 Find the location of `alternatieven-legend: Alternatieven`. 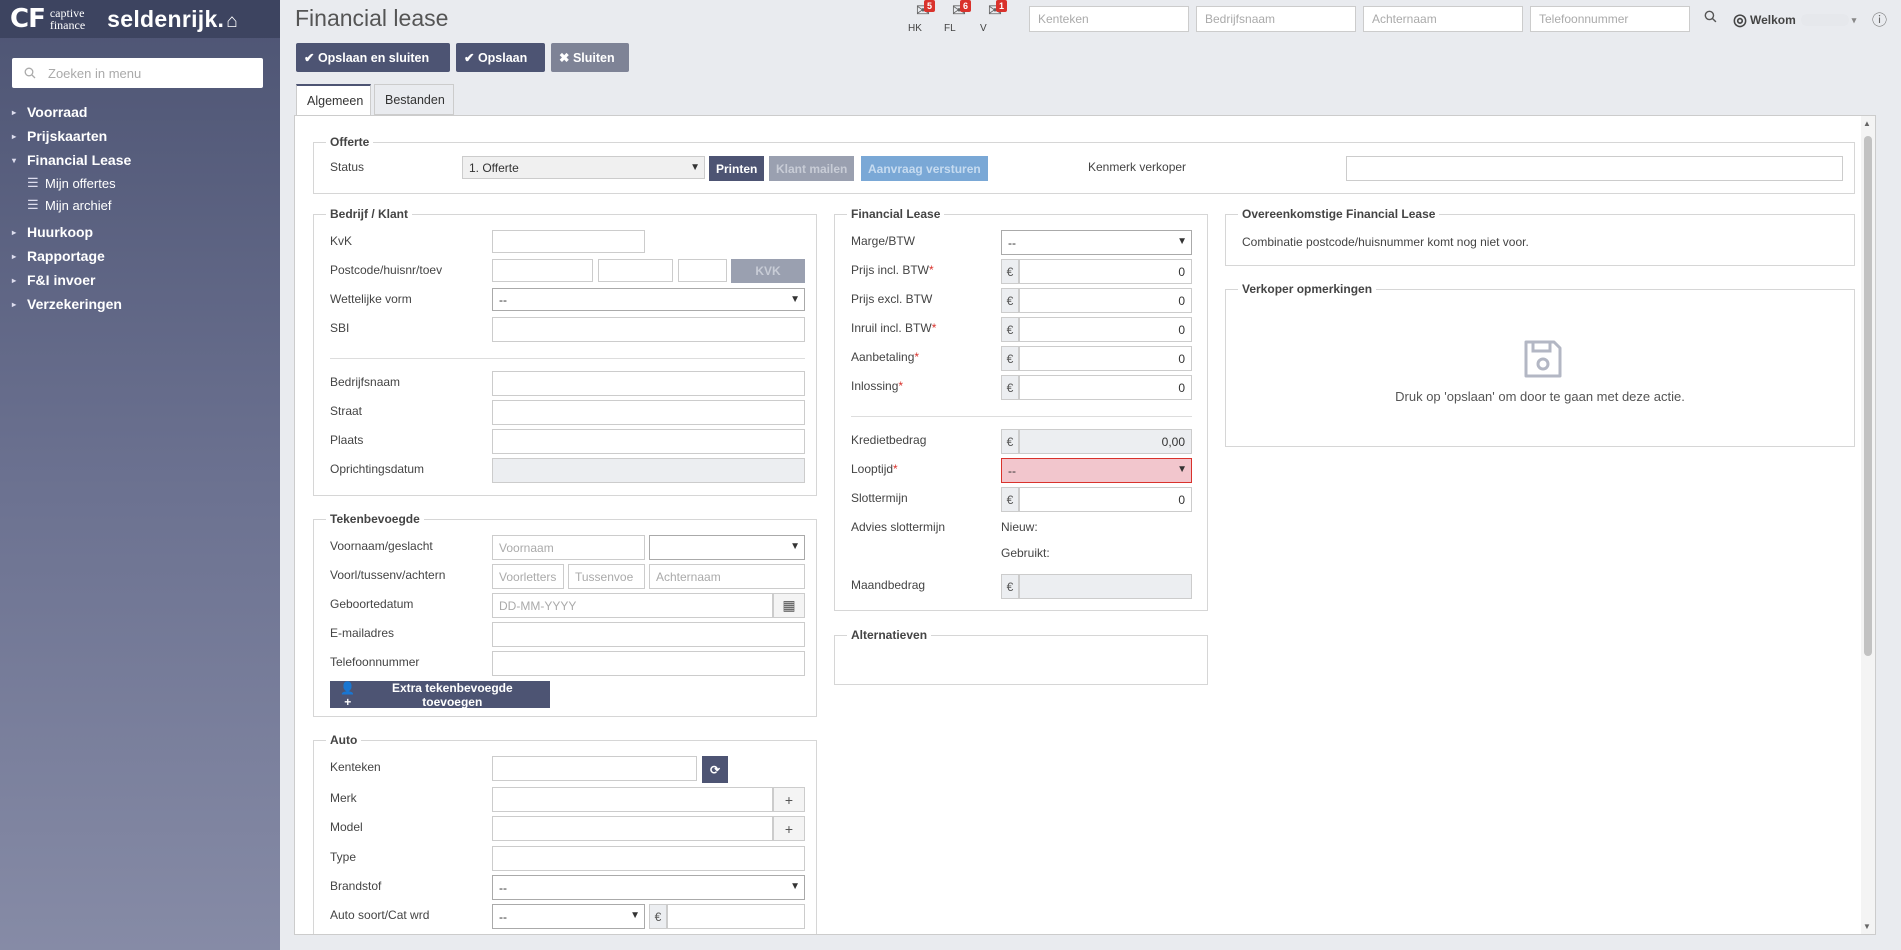

alternatieven-legend: Alternatieven is located at coordinates (889, 635).